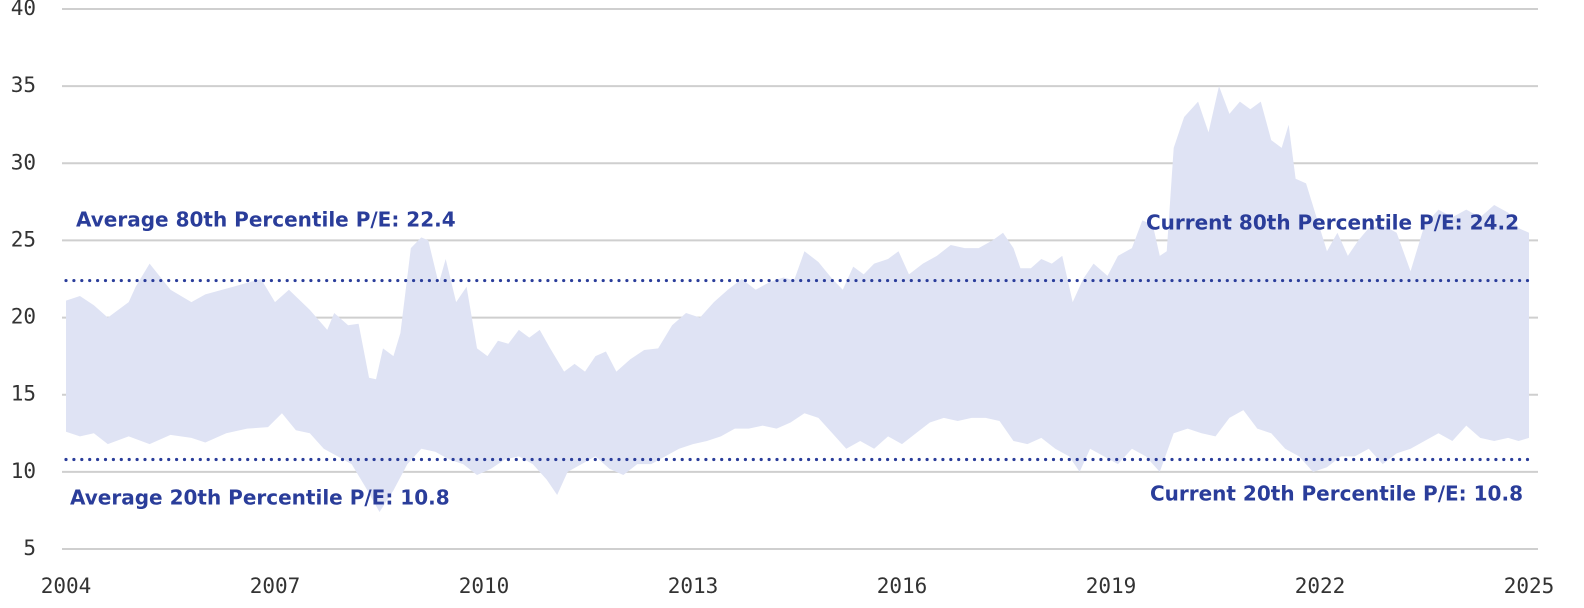 This screenshot has width=1584, height=608. What do you see at coordinates (1111, 586) in the screenshot?
I see `x-tick-label: 2019` at bounding box center [1111, 586].